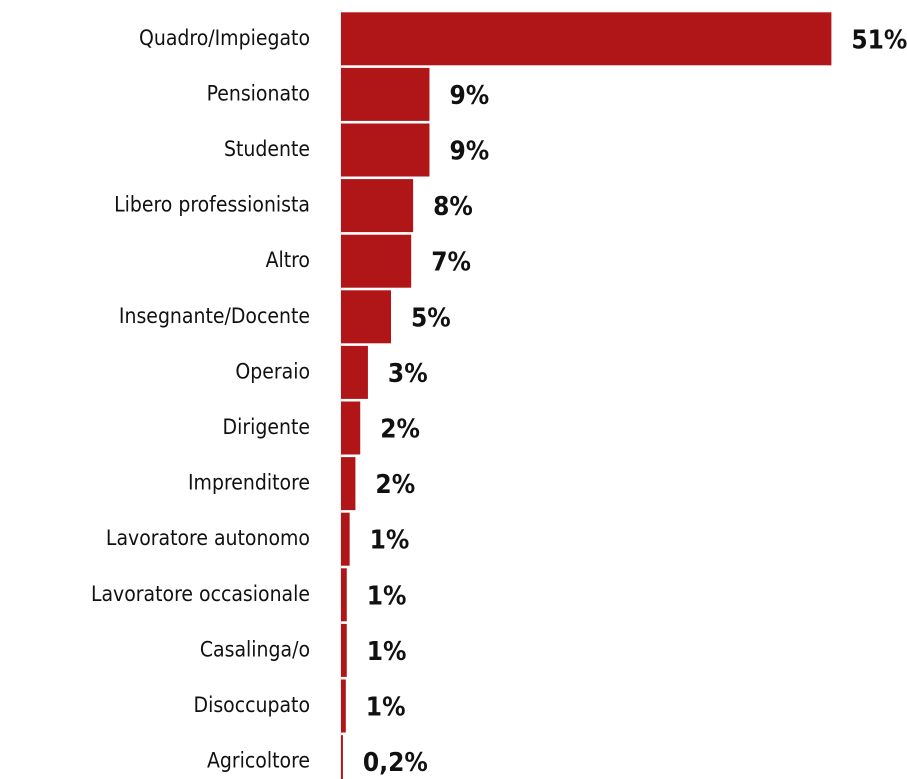 This screenshot has width=907, height=779. What do you see at coordinates (255, 649) in the screenshot?
I see `category-label: Casalinga/o` at bounding box center [255, 649].